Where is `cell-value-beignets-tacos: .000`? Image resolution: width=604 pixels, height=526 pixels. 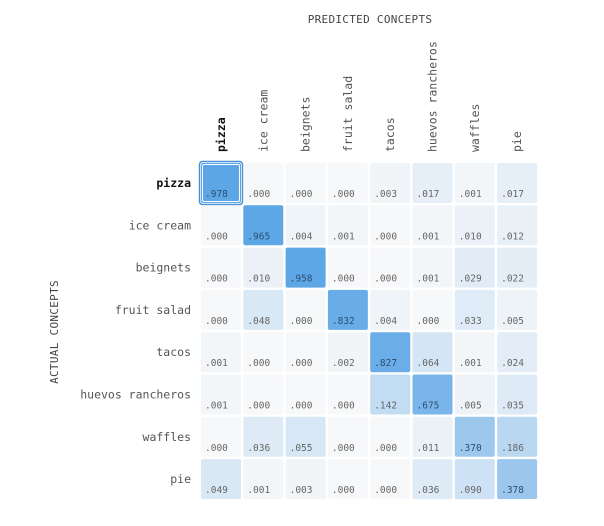
cell-value-beignets-tacos: .000 is located at coordinates (385, 279).